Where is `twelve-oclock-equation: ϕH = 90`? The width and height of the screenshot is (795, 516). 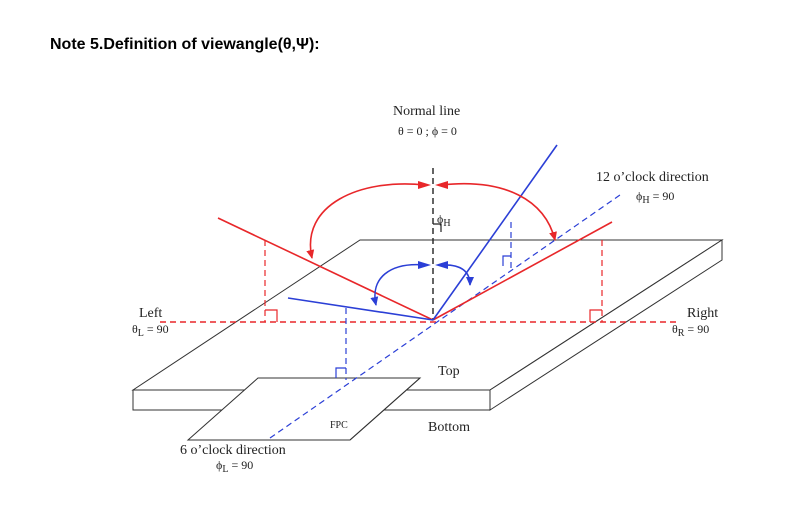 twelve-oclock-equation: ϕH = 90 is located at coordinates (655, 197).